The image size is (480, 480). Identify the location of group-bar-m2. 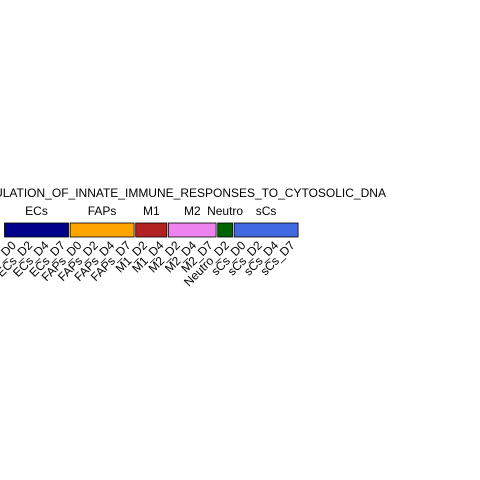
(192, 230).